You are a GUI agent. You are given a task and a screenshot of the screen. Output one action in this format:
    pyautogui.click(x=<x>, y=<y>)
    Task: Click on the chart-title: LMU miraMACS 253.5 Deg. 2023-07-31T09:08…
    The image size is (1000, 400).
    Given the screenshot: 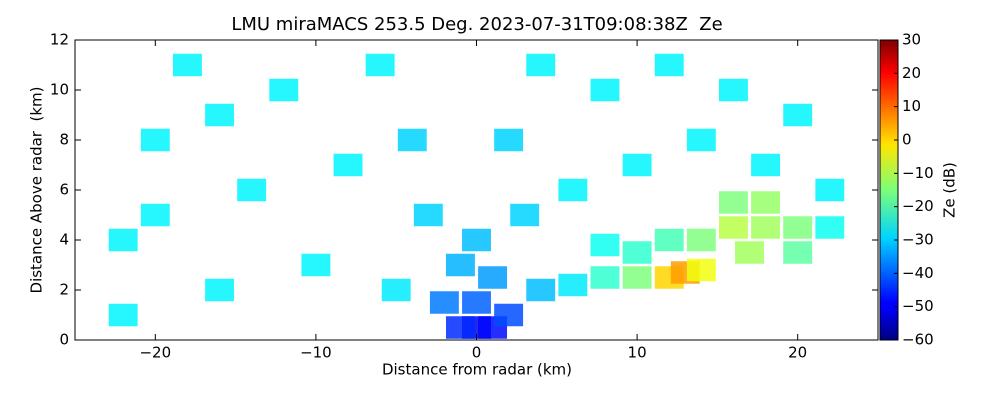 What is the action you would take?
    pyautogui.click(x=476, y=24)
    